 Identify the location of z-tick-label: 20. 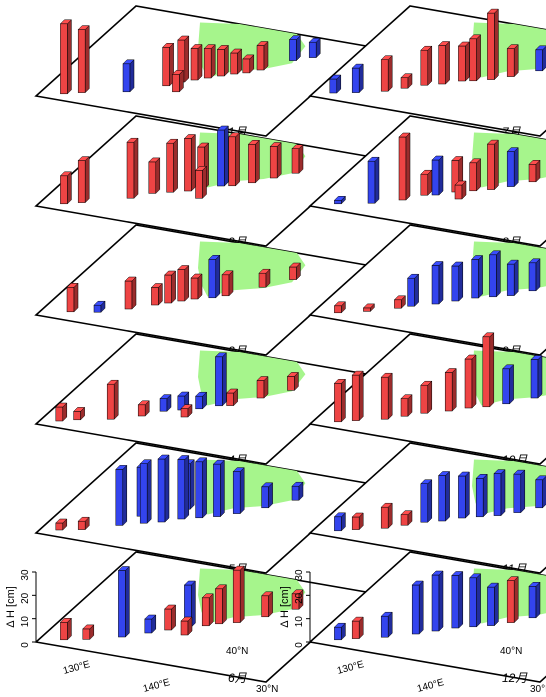
(25, 598).